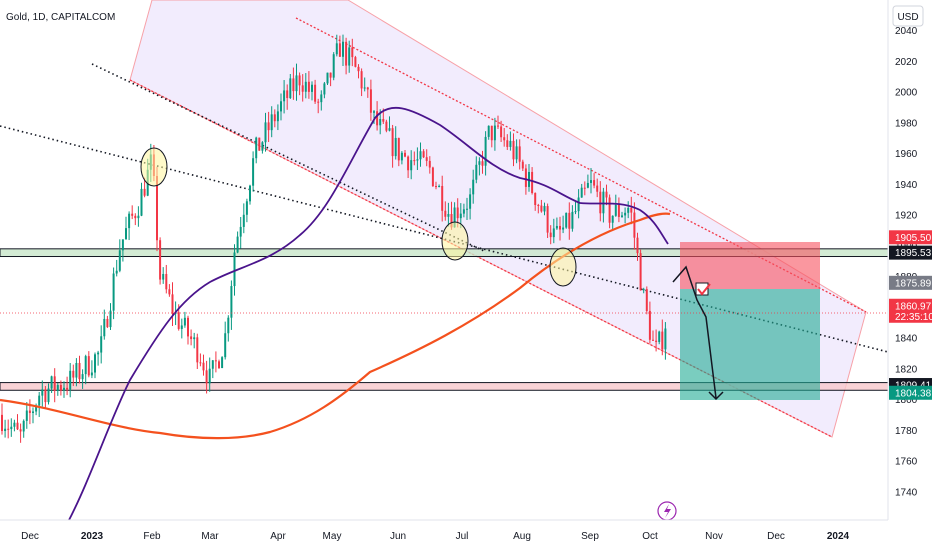  Describe the element at coordinates (704, 289) in the screenshot. I see `checkmark-icon` at that location.